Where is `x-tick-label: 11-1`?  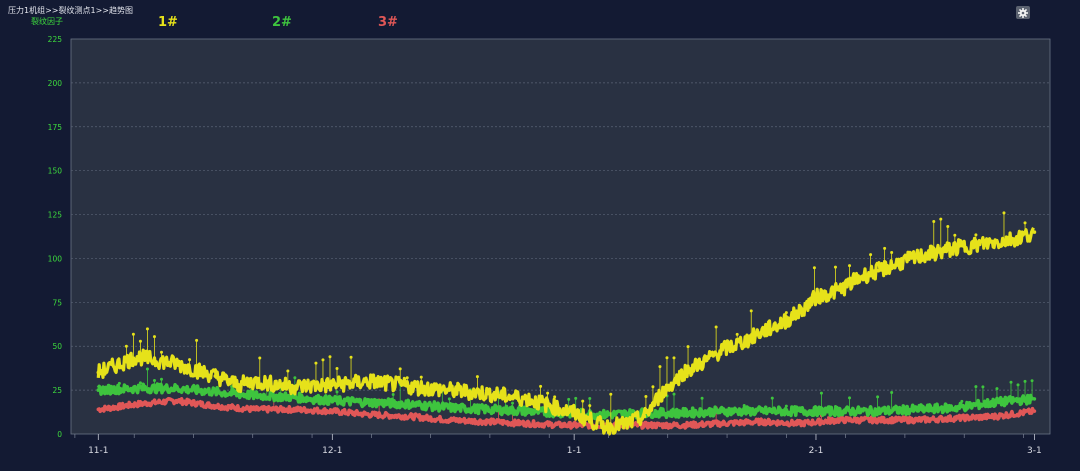
x-tick-label: 11-1 is located at coordinates (98, 451).